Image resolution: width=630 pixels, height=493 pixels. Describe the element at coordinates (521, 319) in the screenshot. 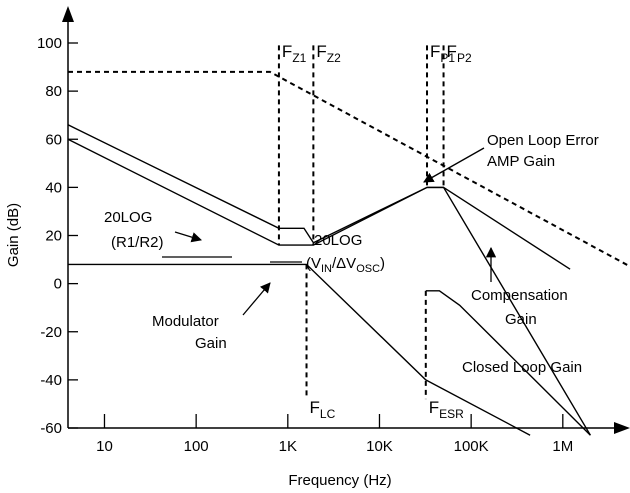

I see `compensation-label-line2: Gain` at that location.